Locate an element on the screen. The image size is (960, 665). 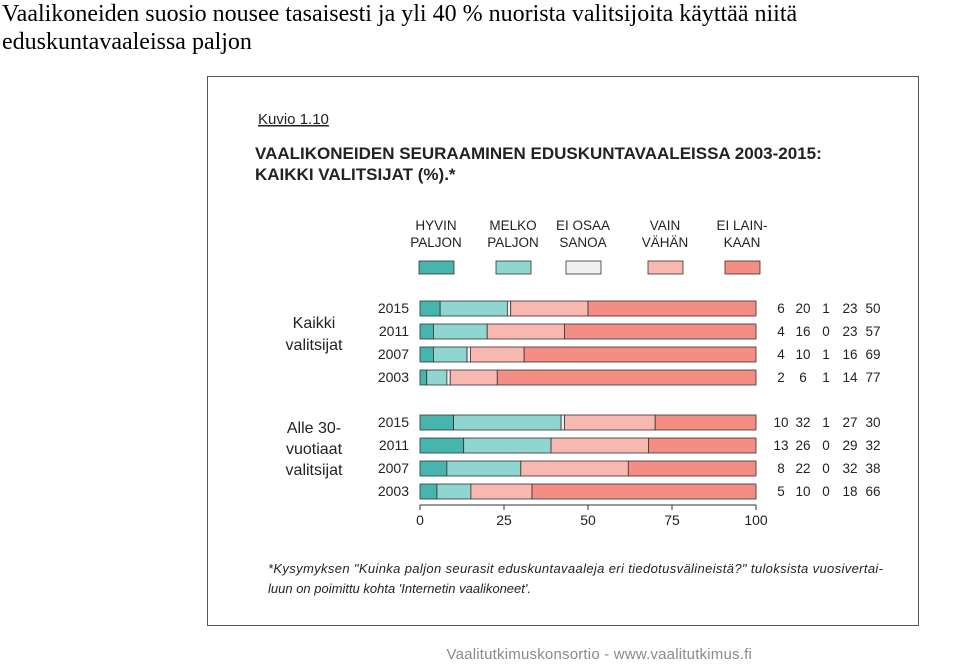
legend-label: EI OSAA is located at coordinates (583, 225).